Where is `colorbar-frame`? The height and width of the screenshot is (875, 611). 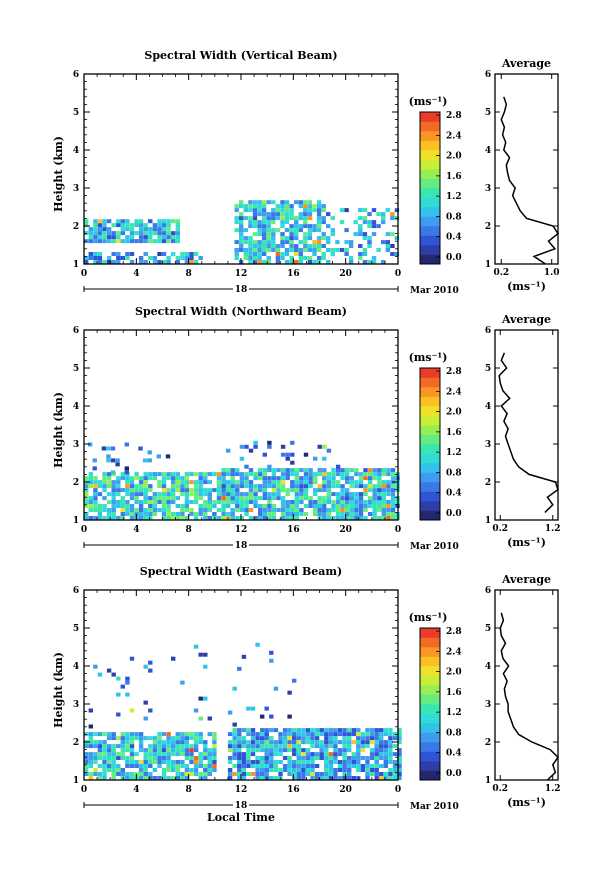
colorbar-frame is located at coordinates (430, 444).